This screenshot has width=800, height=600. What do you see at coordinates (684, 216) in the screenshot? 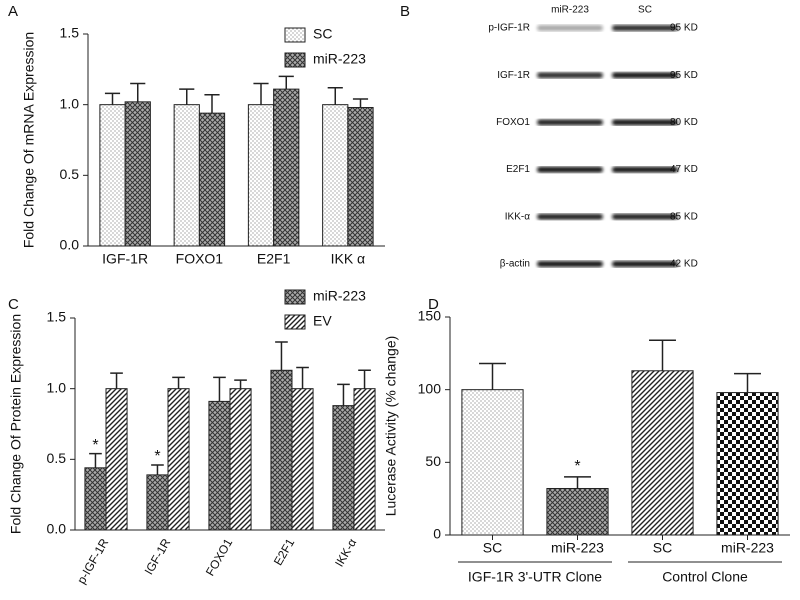
I see `blot-size-label: 85 KD` at bounding box center [684, 216].